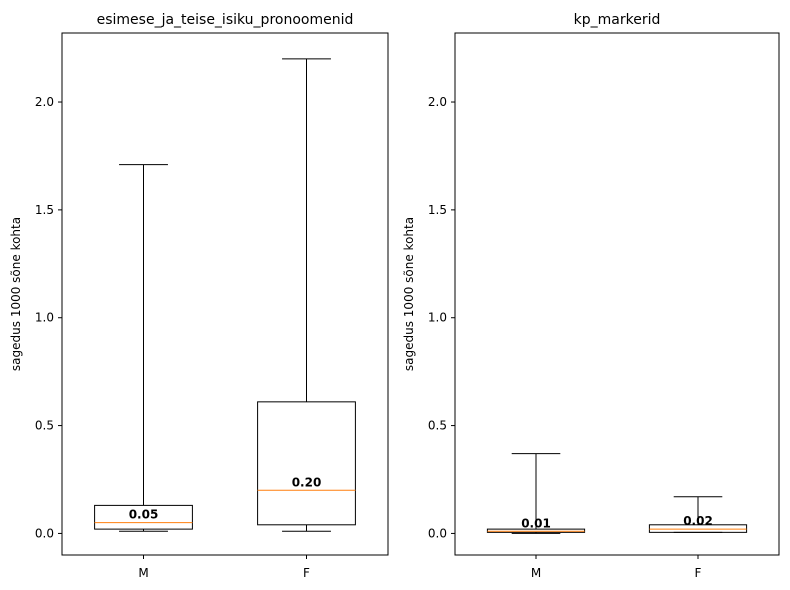 This screenshot has height=590, width=790. Describe the element at coordinates (307, 482) in the screenshot. I see `median-label: 0.20` at that location.